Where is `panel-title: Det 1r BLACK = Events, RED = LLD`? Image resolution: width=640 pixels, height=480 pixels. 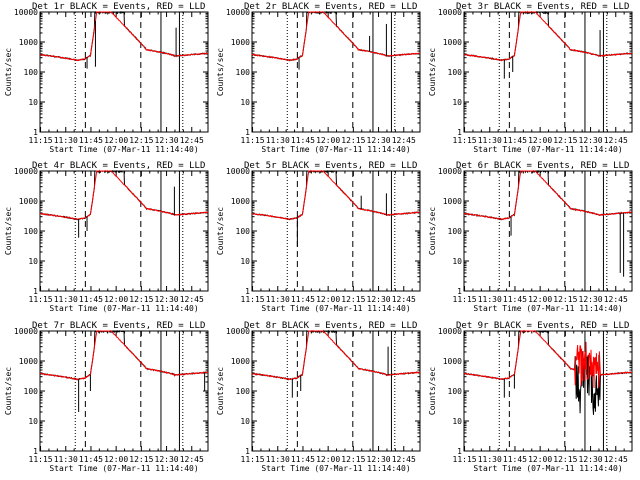
panel-title: Det 1r BLACK = Events, RED = LLD is located at coordinates (118, 7).